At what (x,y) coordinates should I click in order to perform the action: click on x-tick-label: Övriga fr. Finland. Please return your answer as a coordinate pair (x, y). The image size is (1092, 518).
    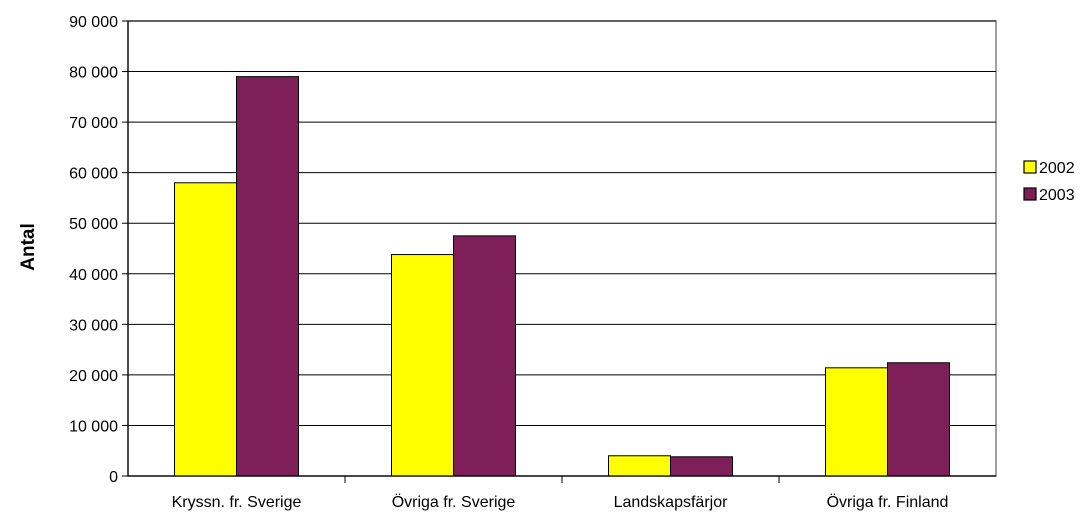
    Looking at the image, I should click on (888, 502).